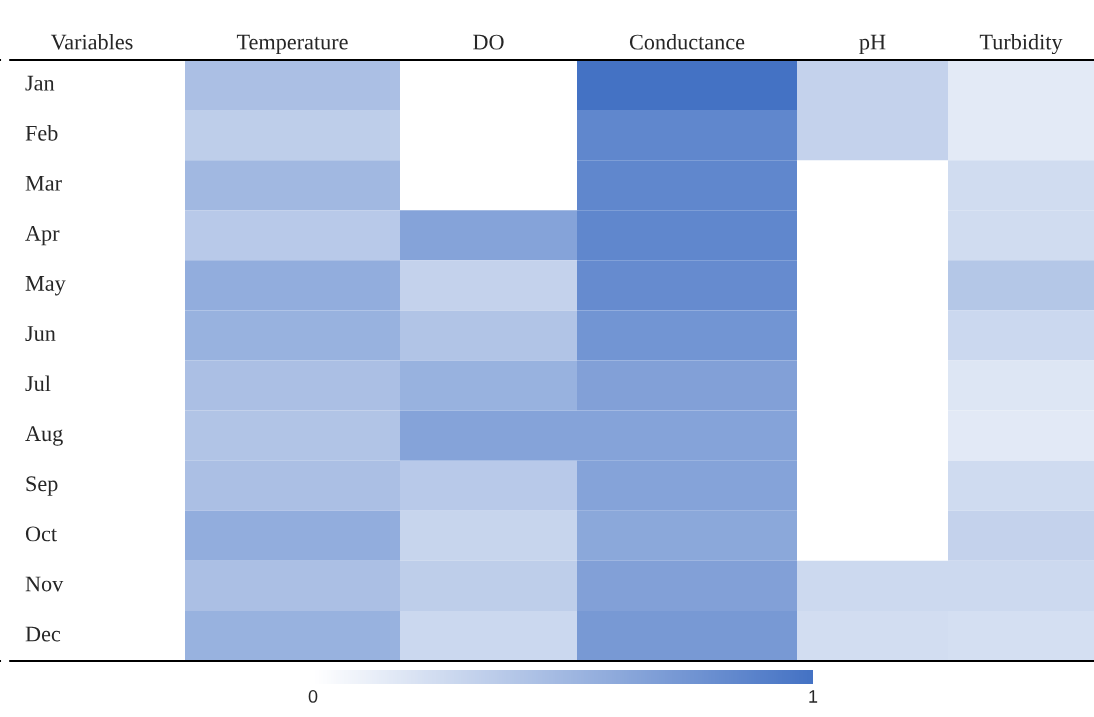 Image resolution: width=1094 pixels, height=717 pixels. What do you see at coordinates (872, 44) in the screenshot?
I see `x-tick-label: pH` at bounding box center [872, 44].